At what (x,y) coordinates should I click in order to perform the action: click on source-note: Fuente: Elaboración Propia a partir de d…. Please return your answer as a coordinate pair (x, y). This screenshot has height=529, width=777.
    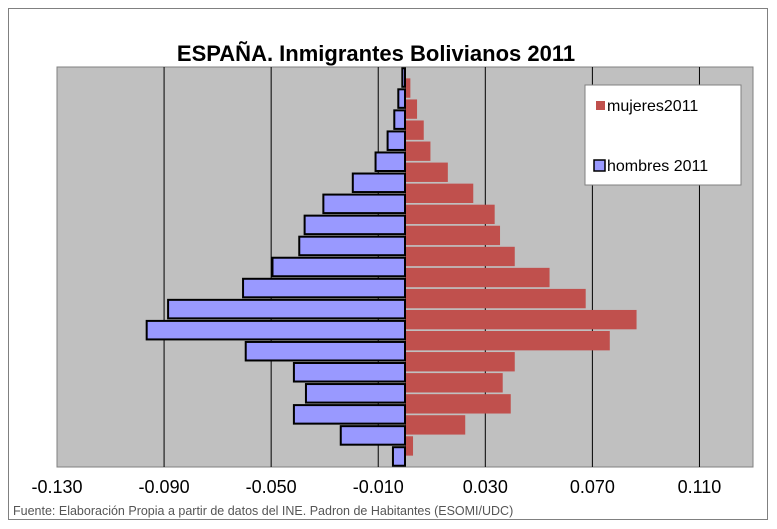
    Looking at the image, I should click on (263, 511).